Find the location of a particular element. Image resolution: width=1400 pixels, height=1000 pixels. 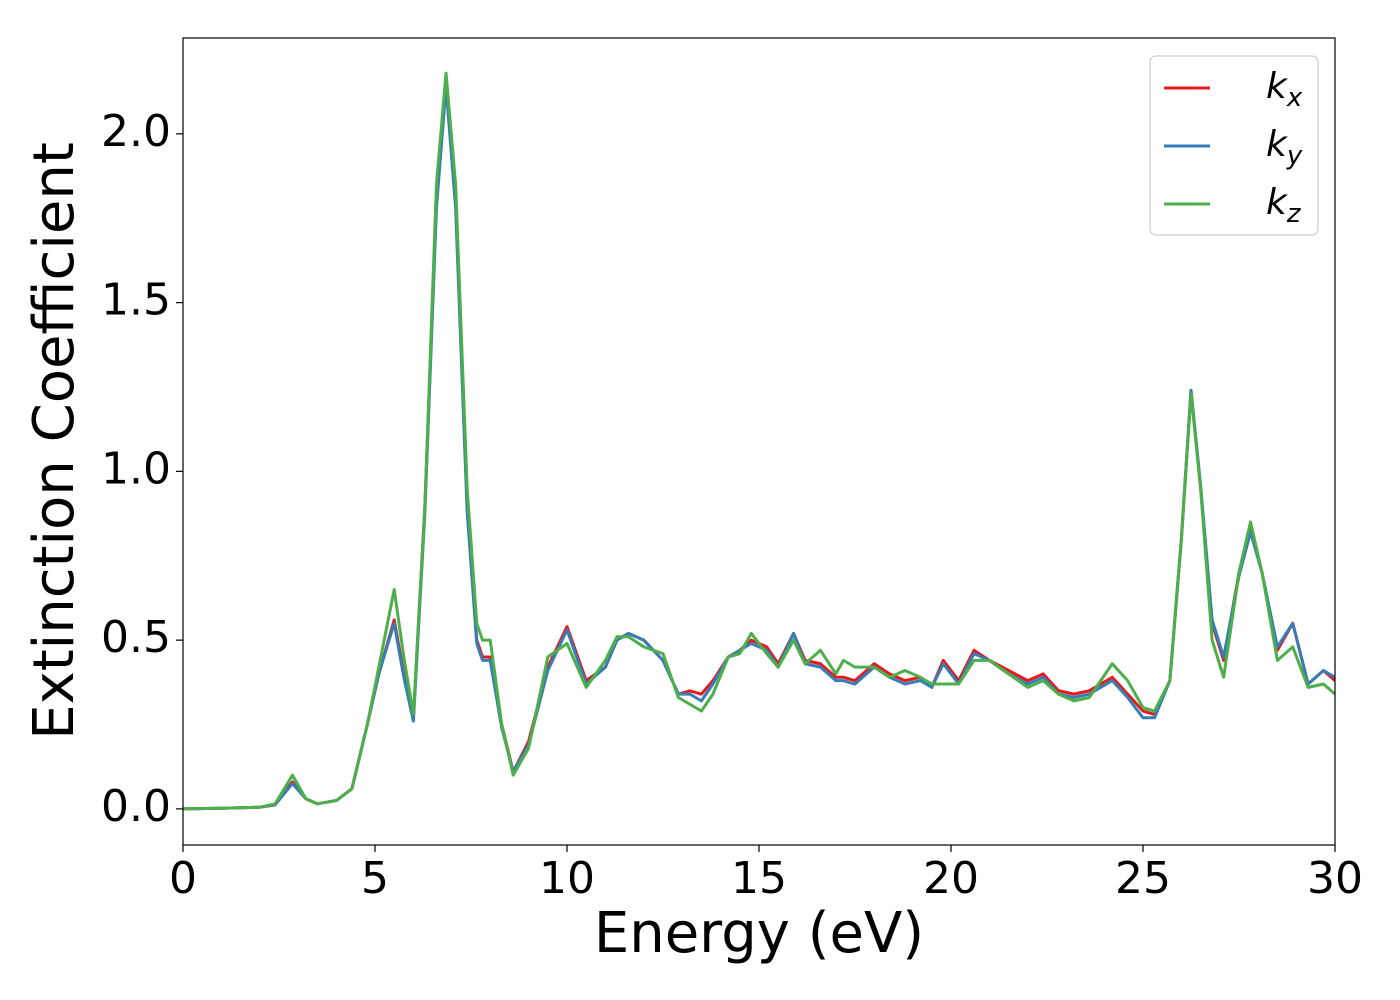

legend: kx ky kz is located at coordinates (1234, 145).